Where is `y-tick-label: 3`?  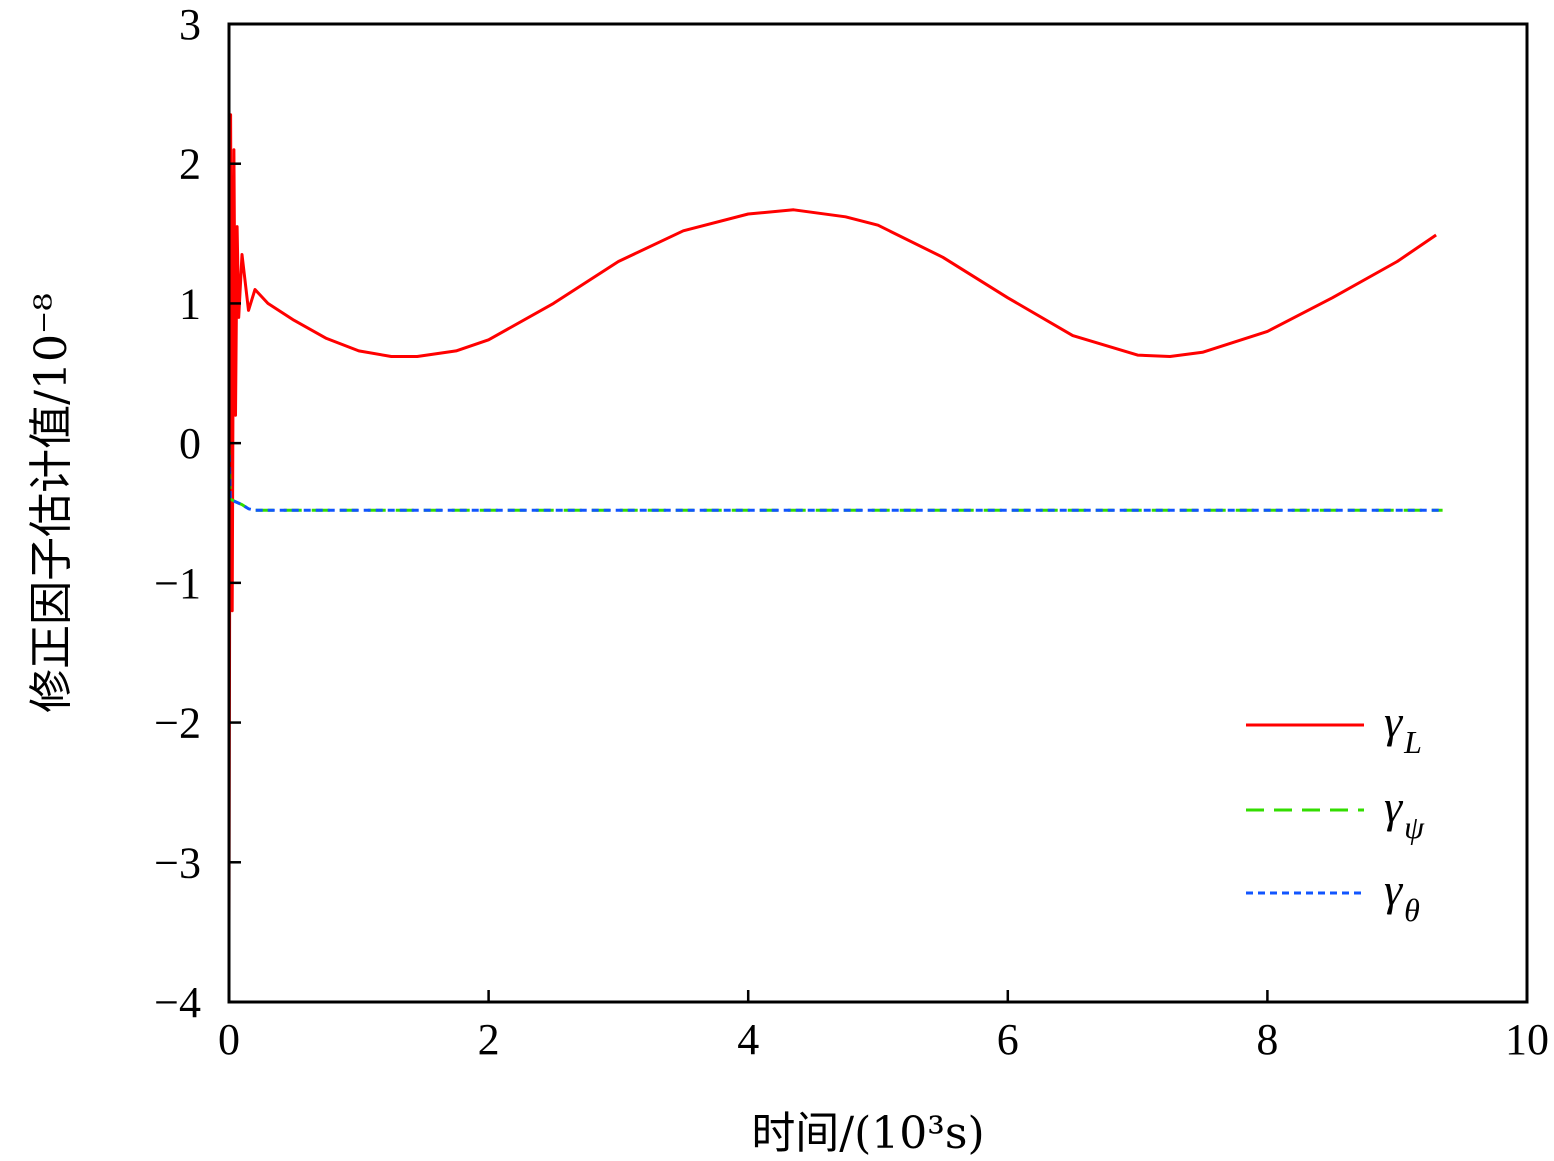 y-tick-label: 3 is located at coordinates (190, 24).